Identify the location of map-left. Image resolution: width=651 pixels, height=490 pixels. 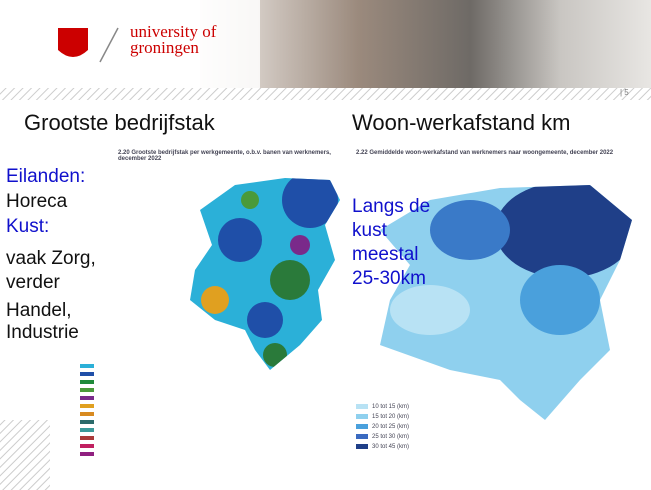
(265, 274).